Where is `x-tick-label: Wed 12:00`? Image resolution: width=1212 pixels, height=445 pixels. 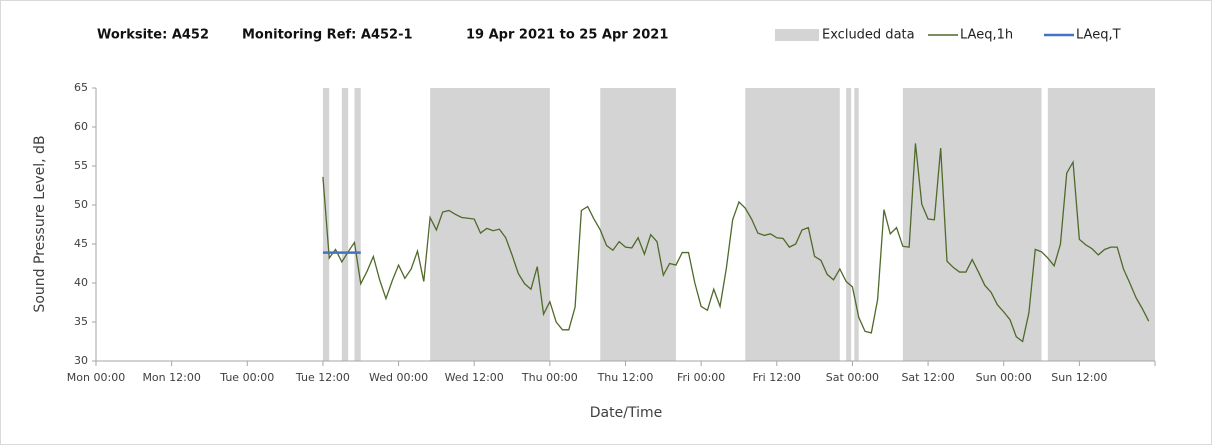 x-tick-label: Wed 12:00 is located at coordinates (474, 377).